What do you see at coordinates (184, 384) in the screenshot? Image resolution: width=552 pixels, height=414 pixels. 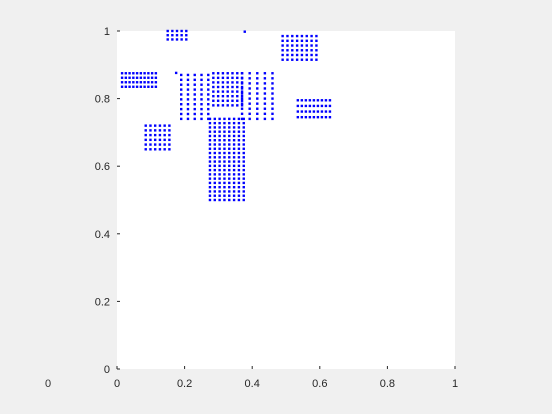 I see `x-tick-label: 0.2` at bounding box center [184, 384].